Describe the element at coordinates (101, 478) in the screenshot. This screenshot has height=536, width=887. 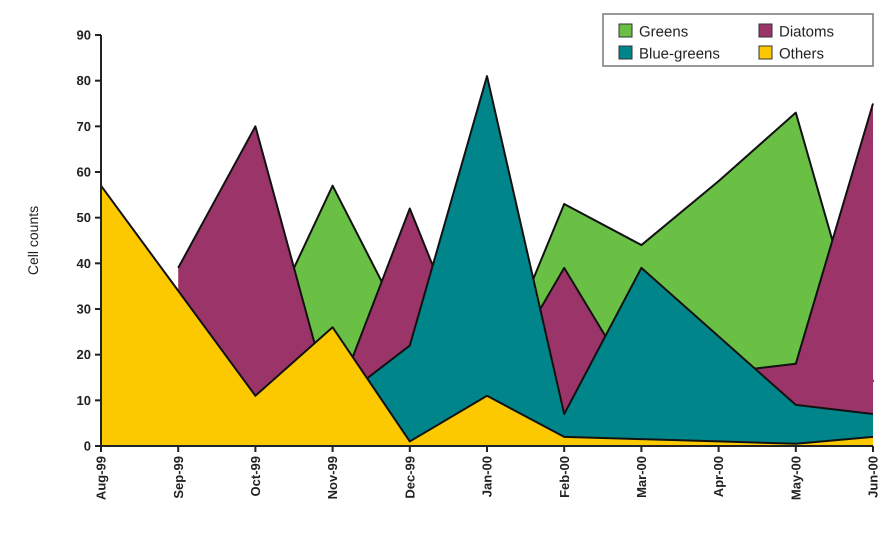
I see `x-tick-label: Aug-99` at that location.